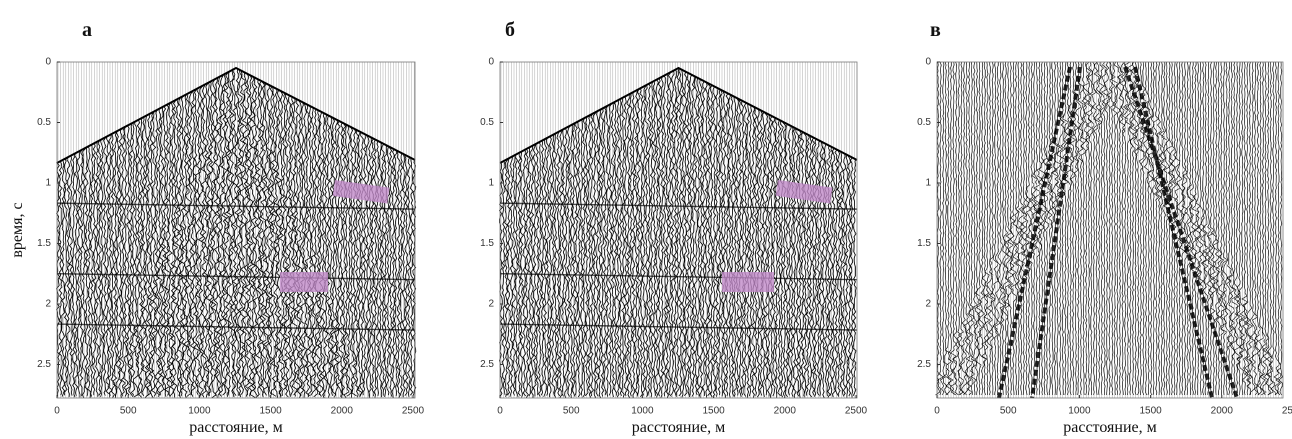 This screenshot has height=439, width=1292. What do you see at coordinates (713, 411) in the screenshot?
I see `x-tick-label: 1500` at bounding box center [713, 411].